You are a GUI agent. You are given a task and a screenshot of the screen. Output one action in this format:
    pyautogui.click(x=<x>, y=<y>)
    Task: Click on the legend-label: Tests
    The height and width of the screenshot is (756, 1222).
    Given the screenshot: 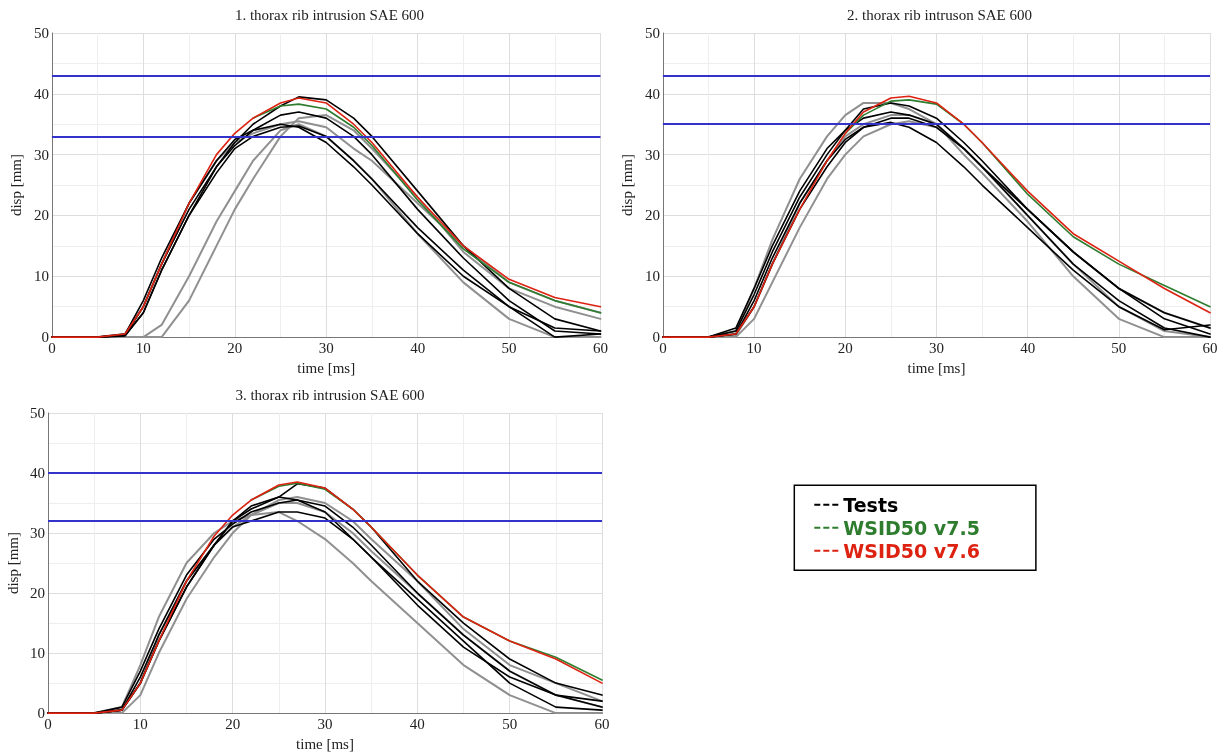 What is the action you would take?
    pyautogui.click(x=871, y=504)
    